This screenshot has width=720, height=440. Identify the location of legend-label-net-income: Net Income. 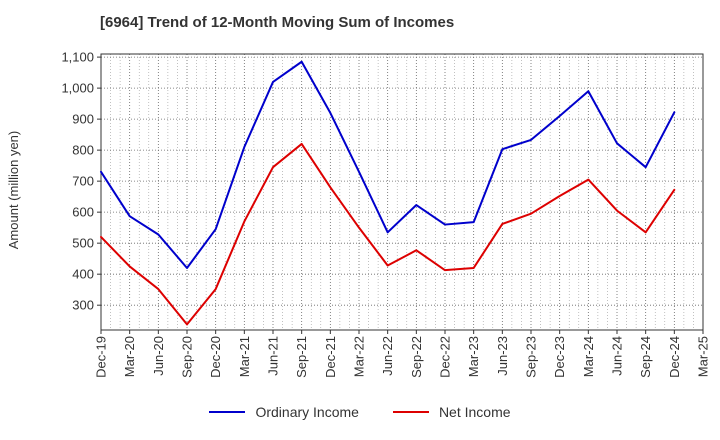
(474, 412).